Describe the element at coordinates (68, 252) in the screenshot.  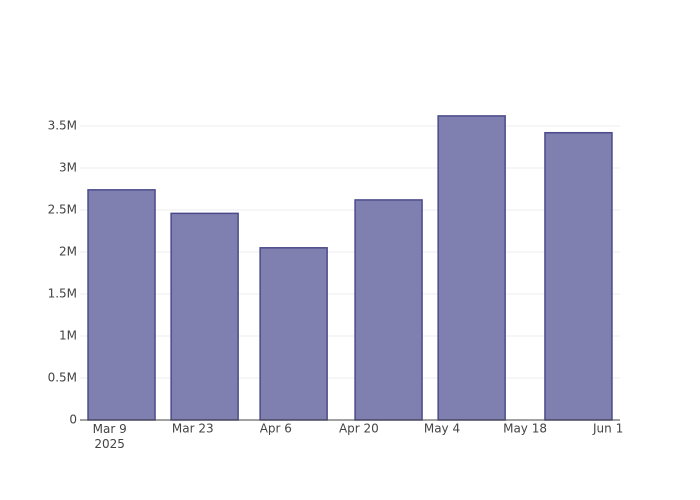
I see `y-tick-label: 2M` at that location.